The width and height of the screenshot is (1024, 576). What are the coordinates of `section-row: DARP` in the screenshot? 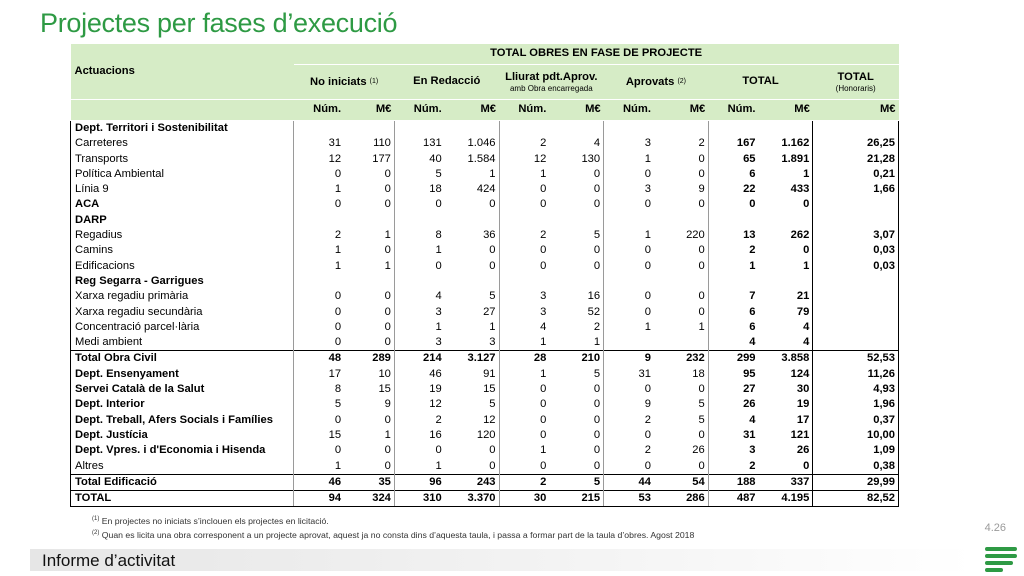 It's located at (484, 220).